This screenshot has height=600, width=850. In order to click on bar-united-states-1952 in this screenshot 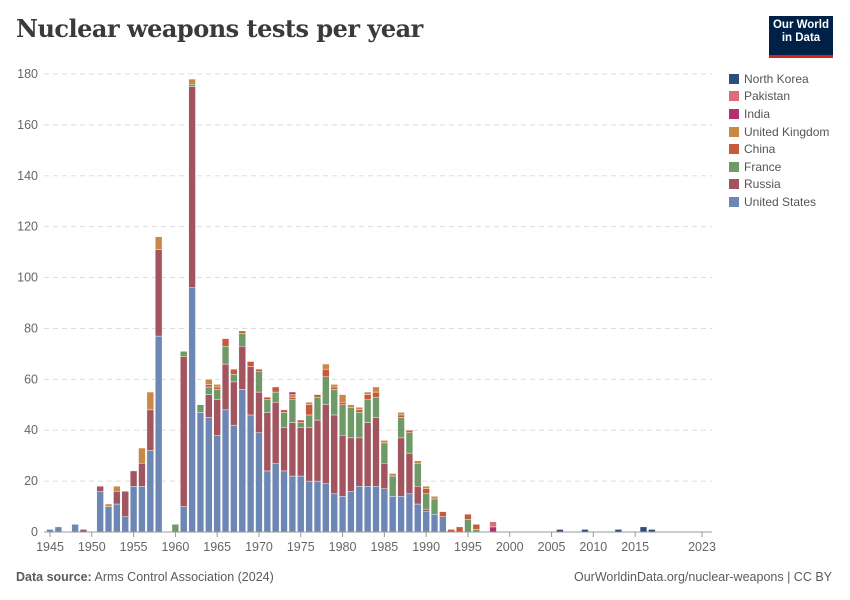, I will do `click(108, 519)`.